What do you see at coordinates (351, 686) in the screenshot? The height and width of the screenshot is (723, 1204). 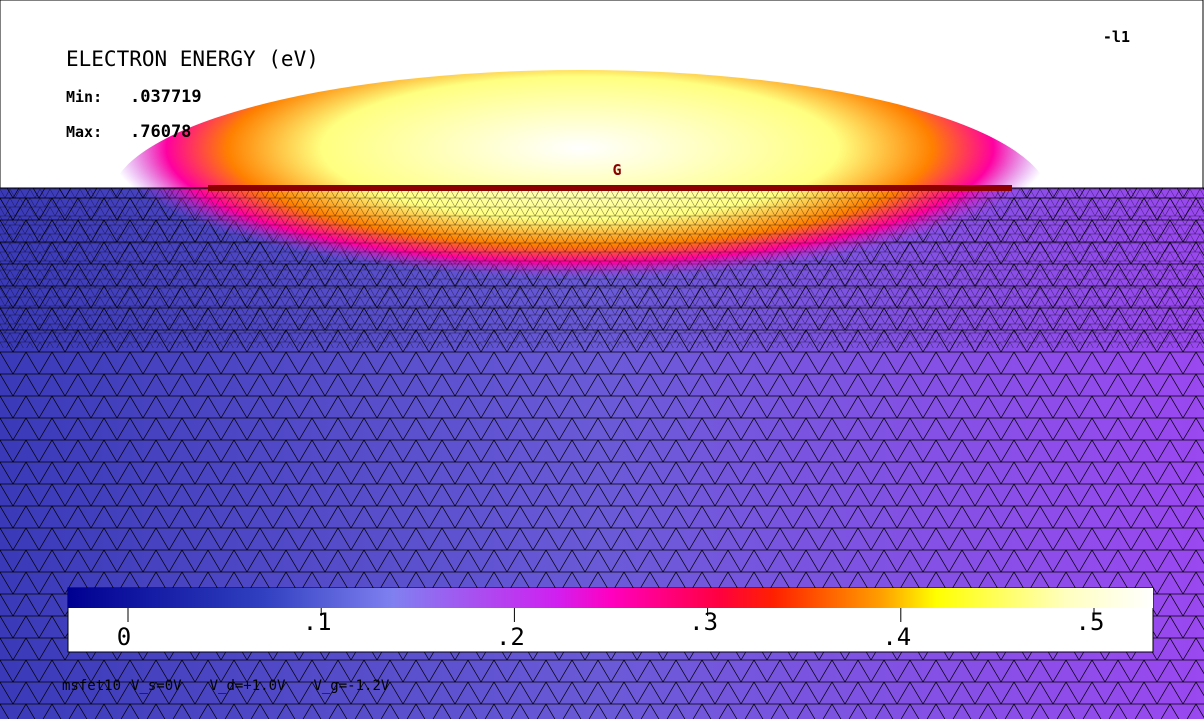 I see `footer-text: V_g=-1.2V` at bounding box center [351, 686].